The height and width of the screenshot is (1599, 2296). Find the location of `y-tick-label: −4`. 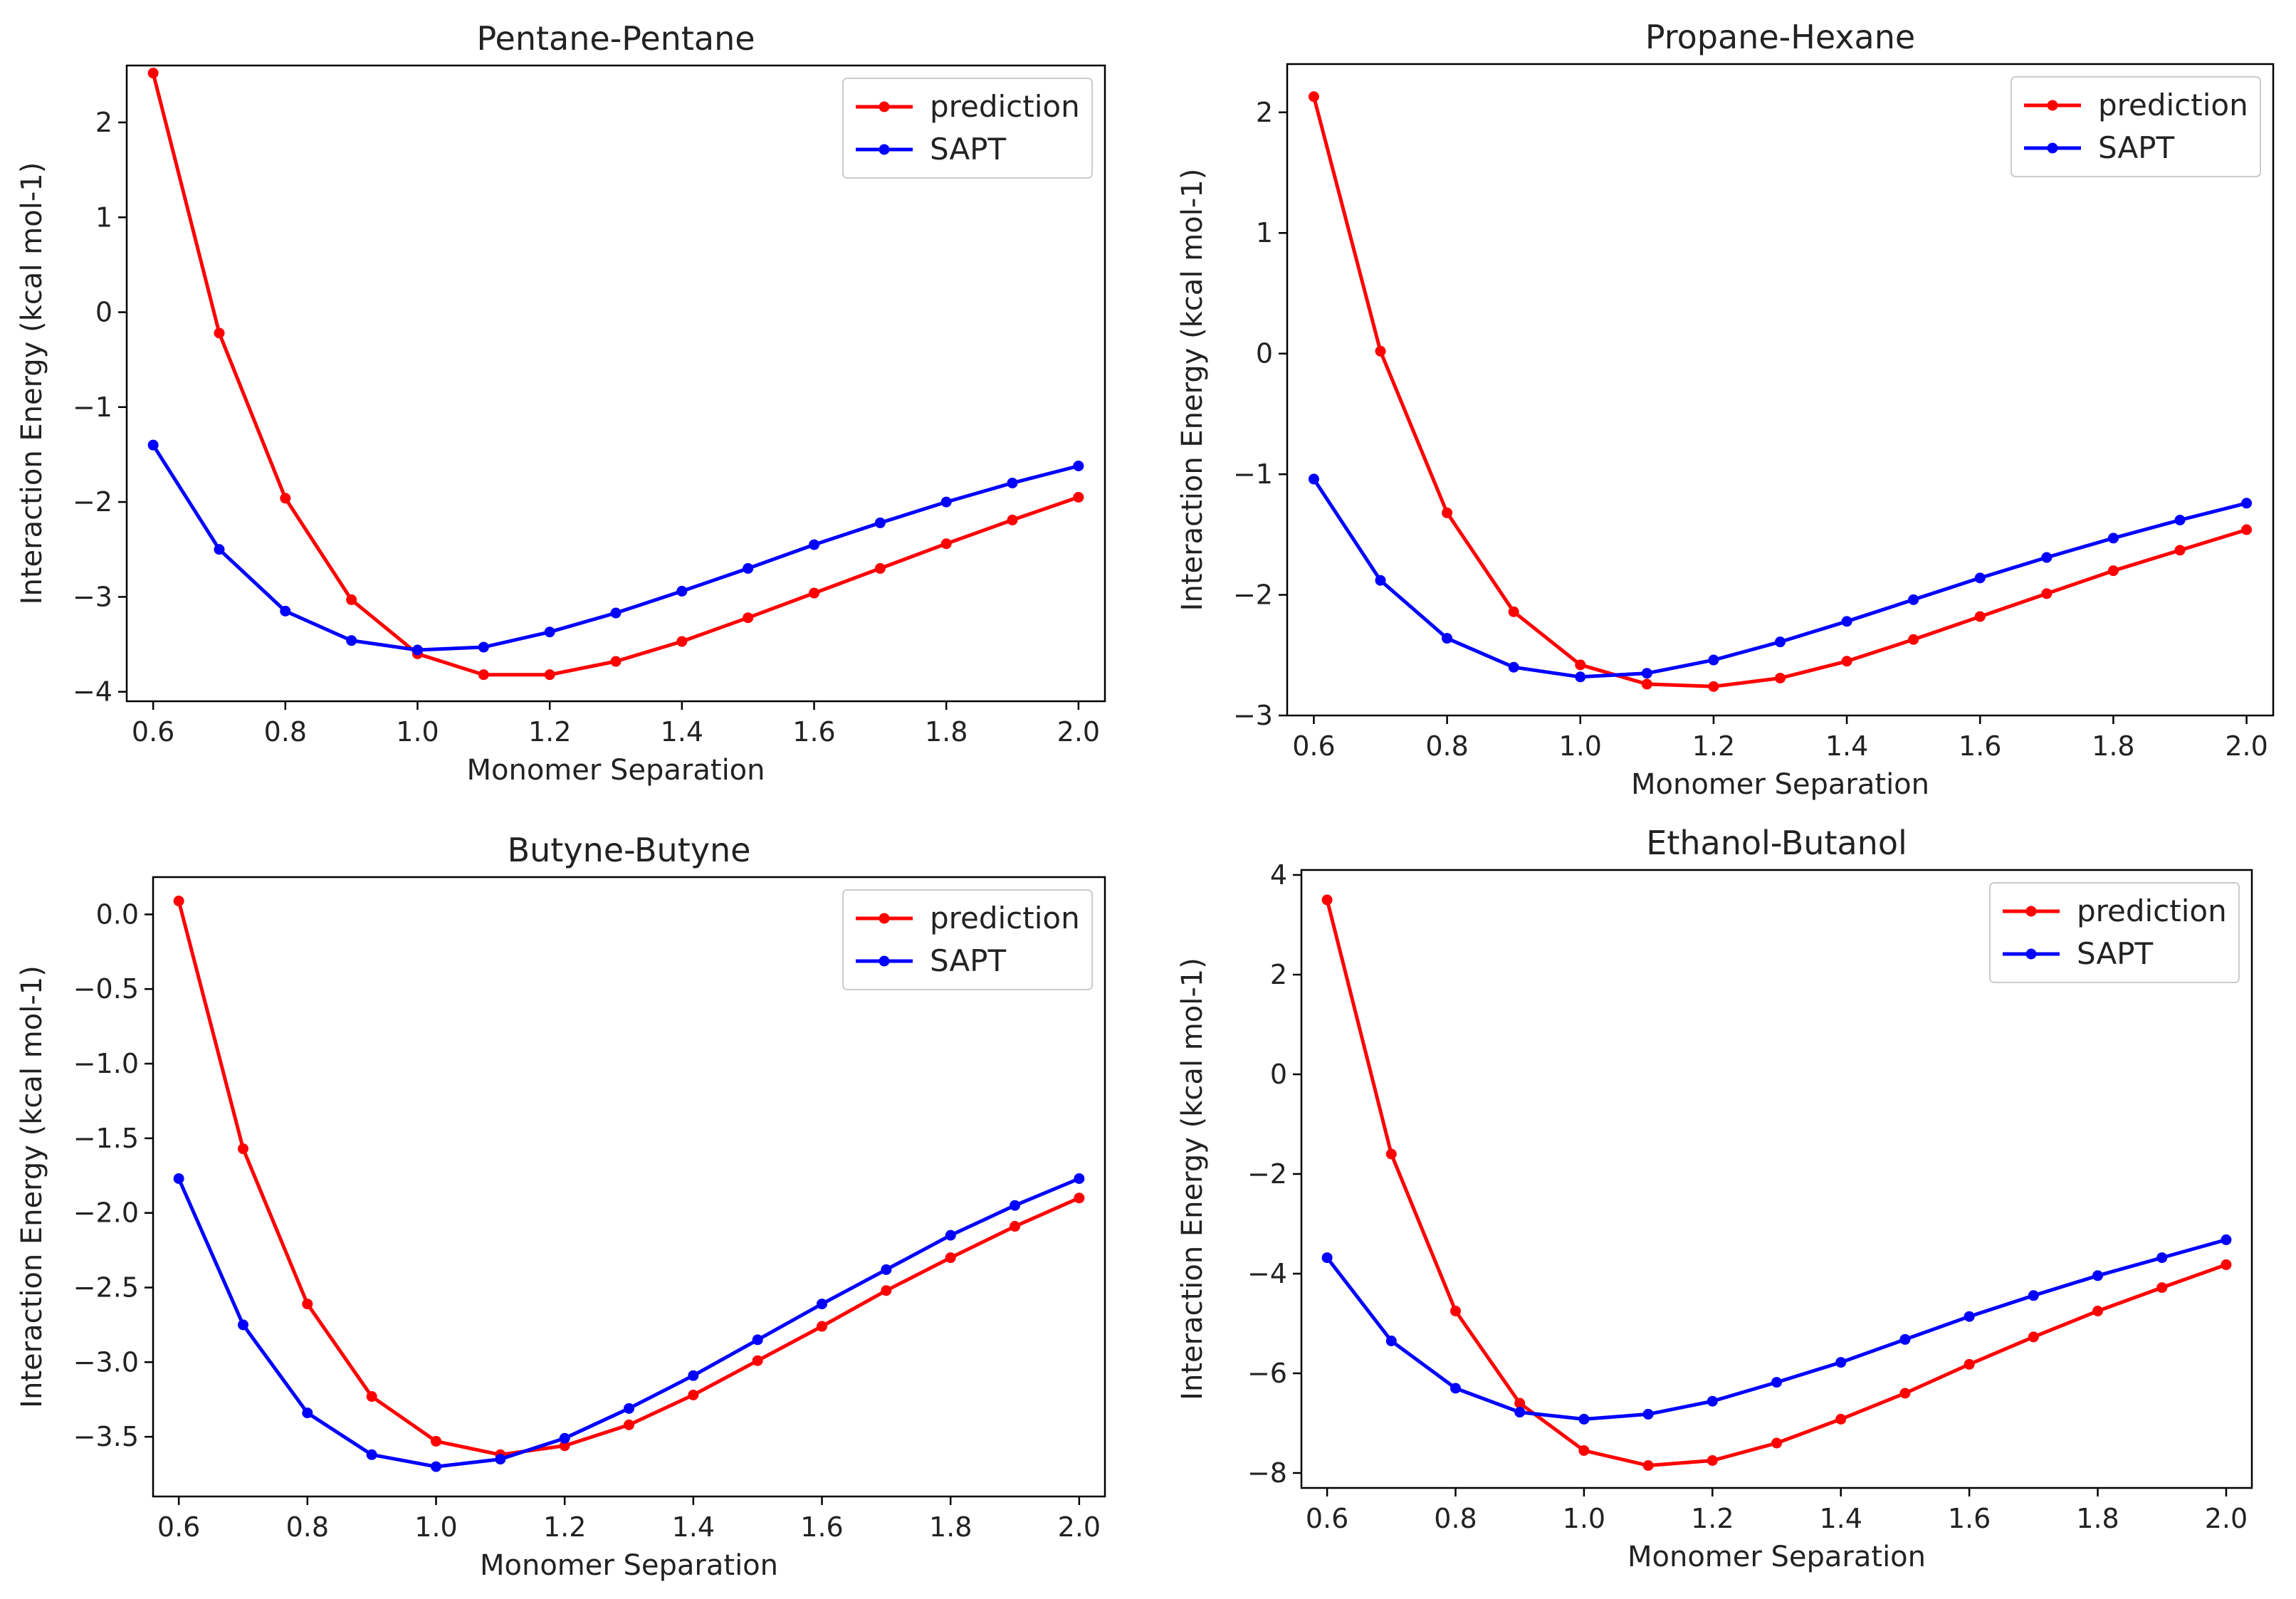

y-tick-label: −4 is located at coordinates (93, 692).